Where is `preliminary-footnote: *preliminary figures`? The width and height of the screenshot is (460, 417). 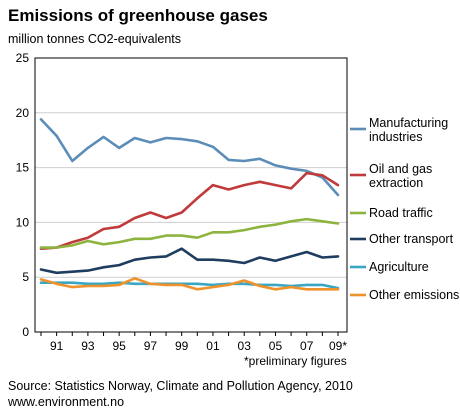 preliminary-footnote: *preliminary figures is located at coordinates (295, 361).